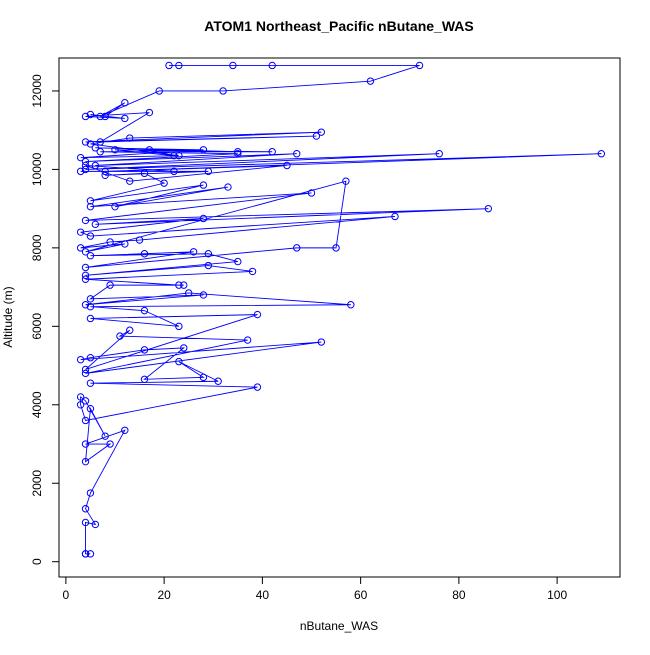  What do you see at coordinates (8, 316) in the screenshot?
I see `y-axis-label: Altitude (m)` at bounding box center [8, 316].